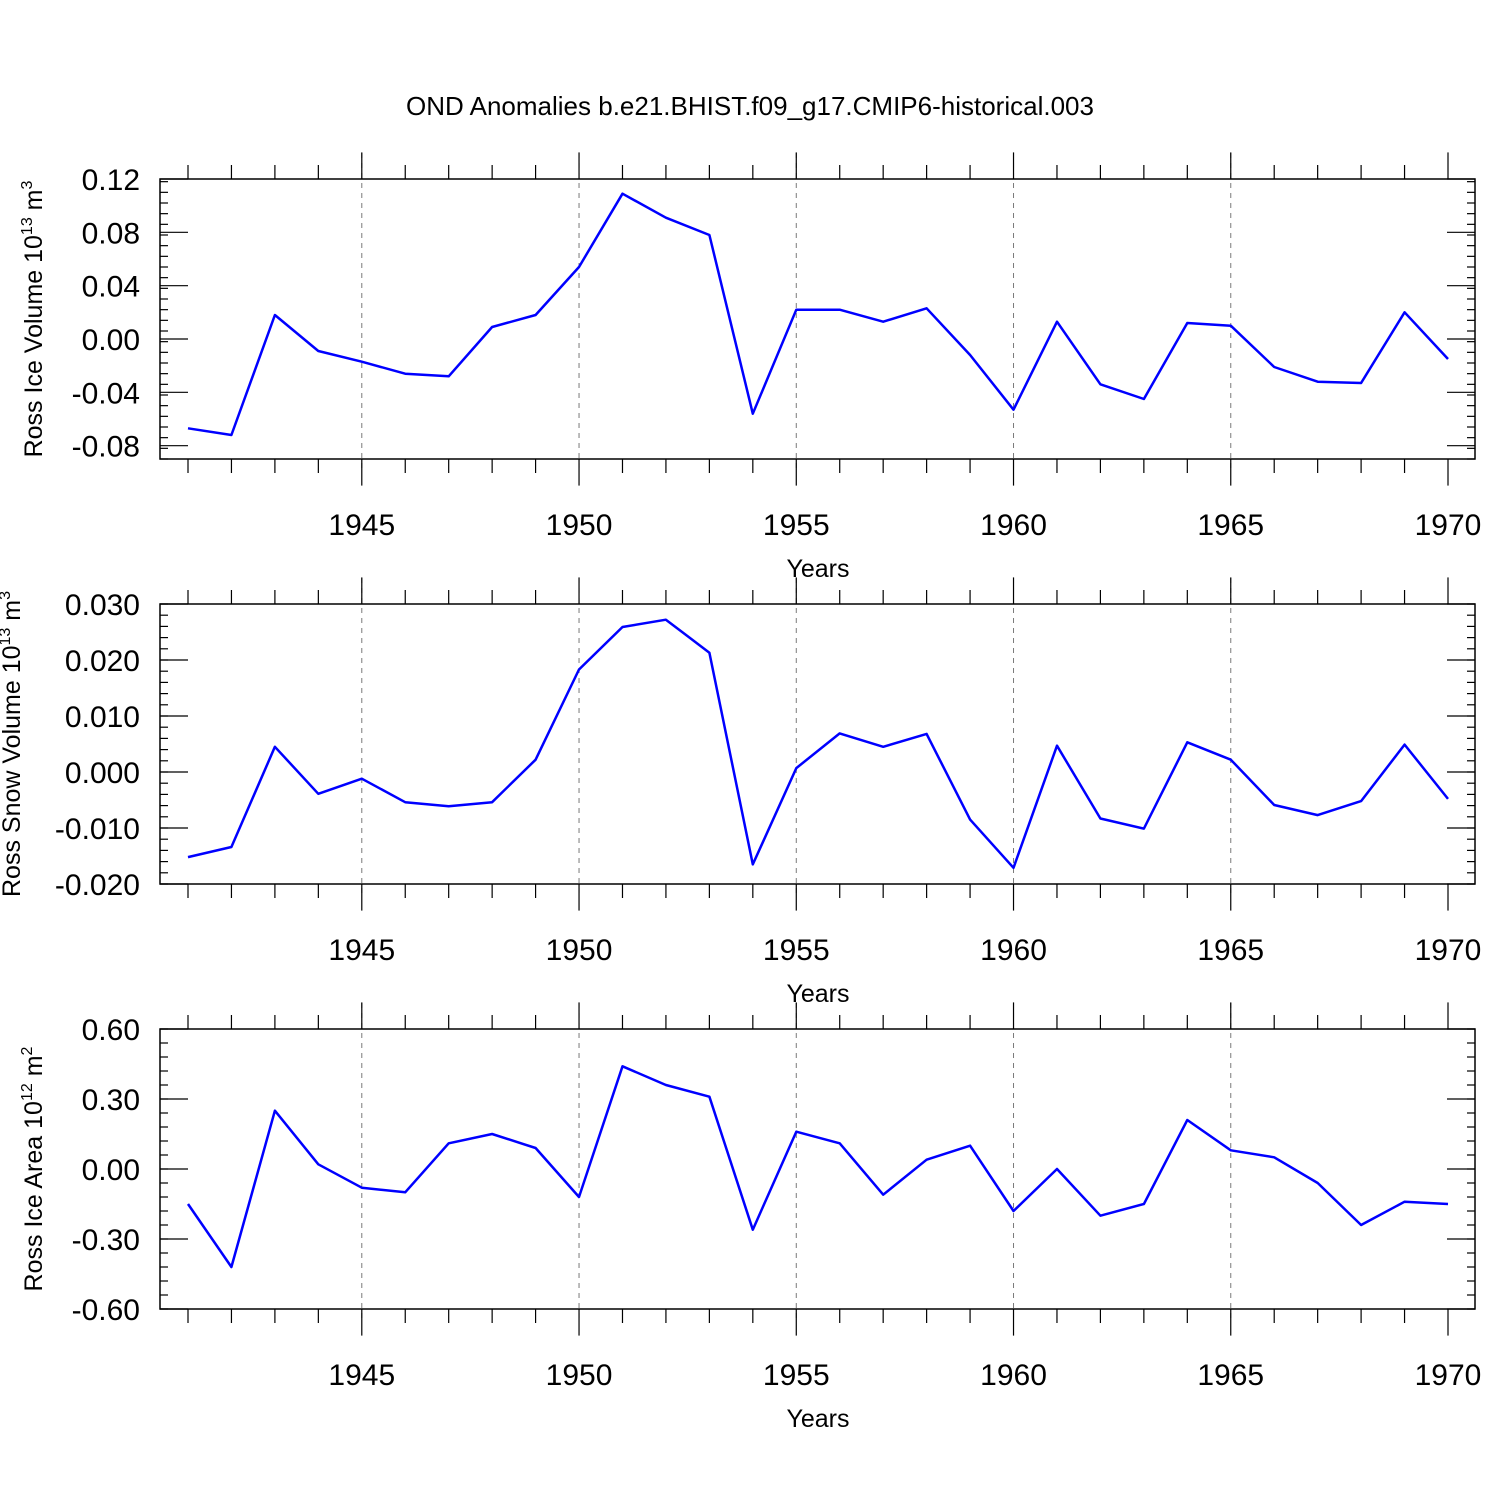  I want to click on y-tick-label: 0.12, so click(111, 180).